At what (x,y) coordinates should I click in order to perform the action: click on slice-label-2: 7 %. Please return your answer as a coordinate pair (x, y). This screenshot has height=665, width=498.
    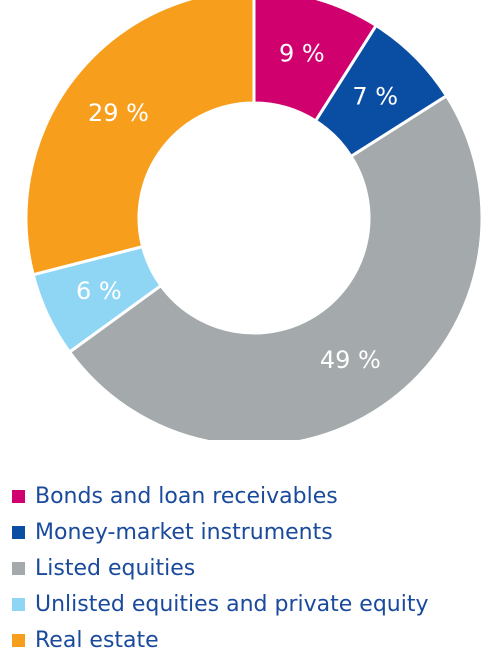
    Looking at the image, I should click on (375, 97).